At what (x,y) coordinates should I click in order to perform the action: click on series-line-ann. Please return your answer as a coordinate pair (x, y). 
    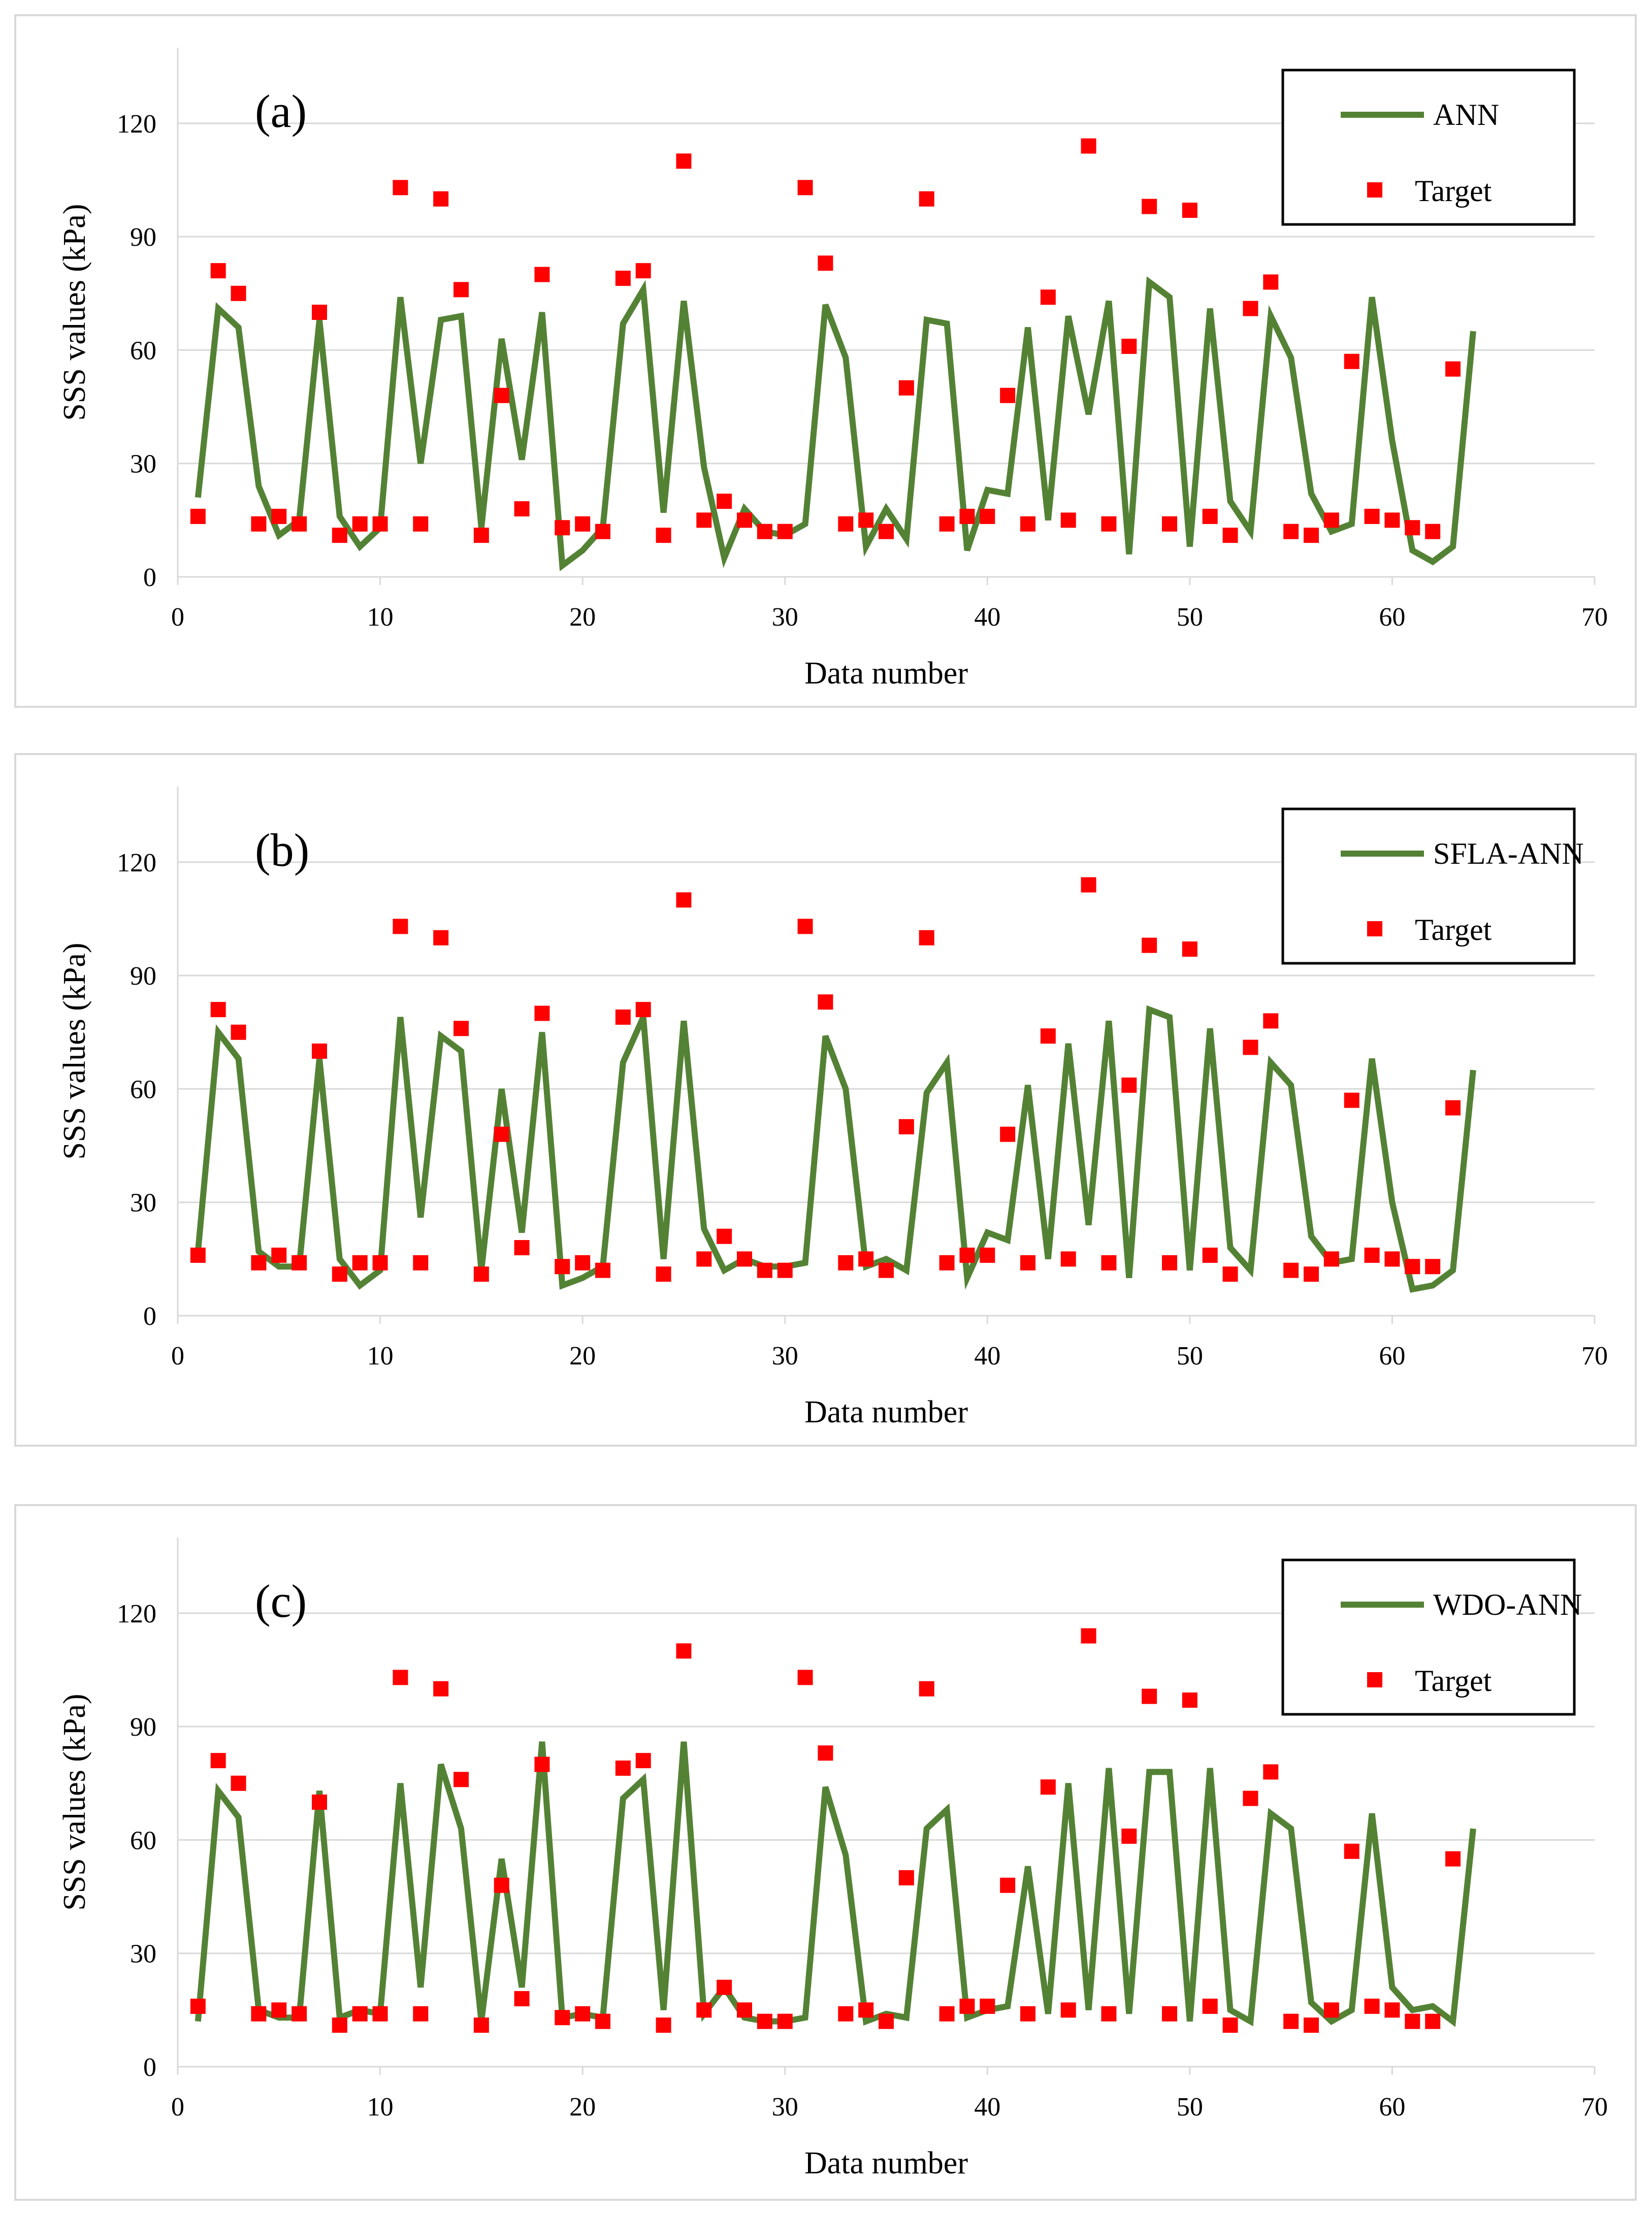
    Looking at the image, I should click on (835, 423).